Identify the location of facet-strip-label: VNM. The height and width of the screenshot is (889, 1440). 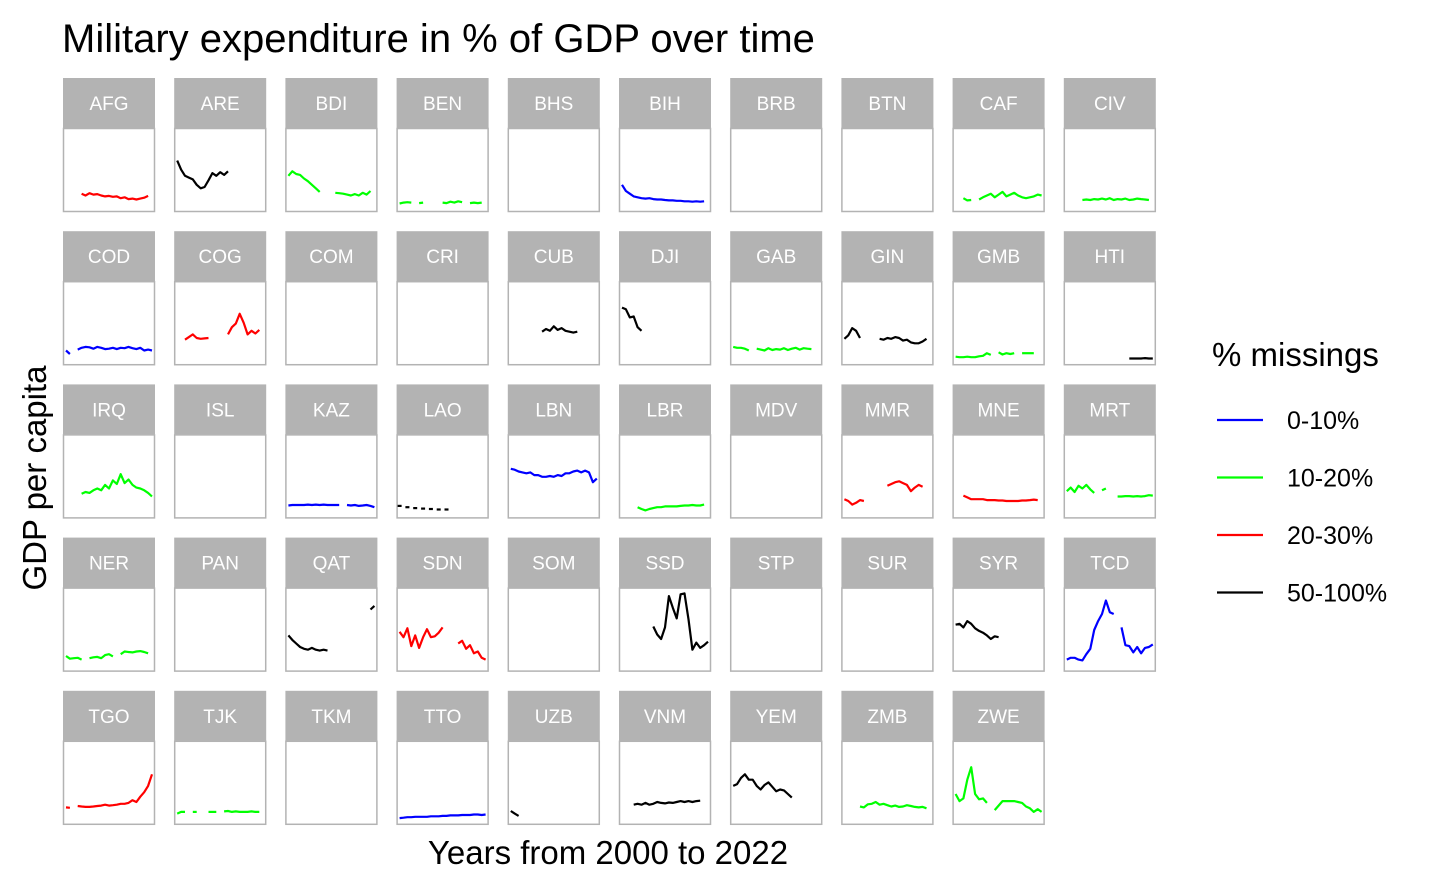
(665, 717).